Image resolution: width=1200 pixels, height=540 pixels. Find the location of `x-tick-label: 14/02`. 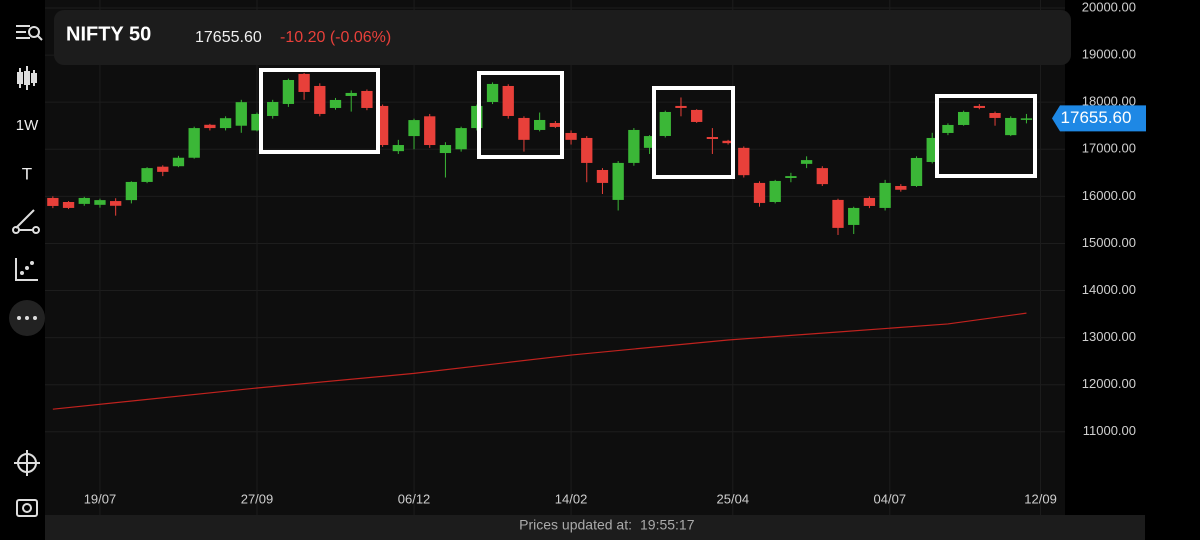

x-tick-label: 14/02 is located at coordinates (571, 498).